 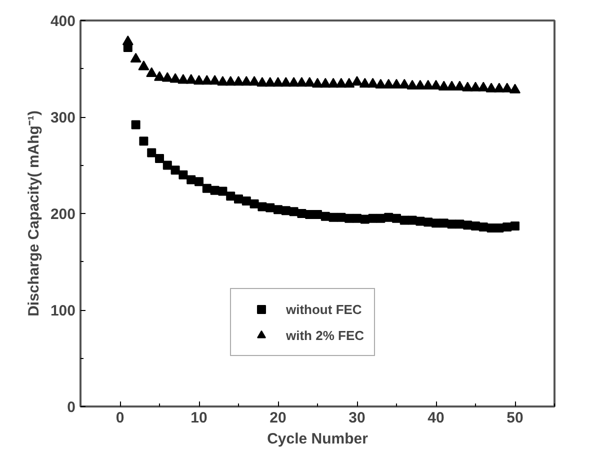 What do you see at coordinates (278, 418) in the screenshot?
I see `x-tick-label: 20` at bounding box center [278, 418].